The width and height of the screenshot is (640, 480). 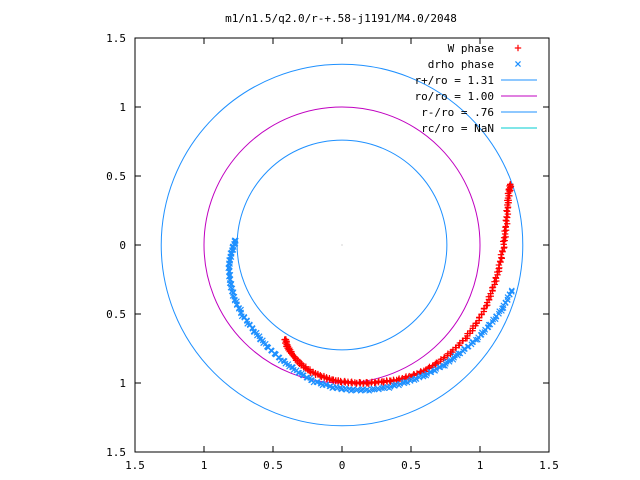 What do you see at coordinates (454, 96) in the screenshot?
I see `legend-label: ro/ro = 1.00` at bounding box center [454, 96].